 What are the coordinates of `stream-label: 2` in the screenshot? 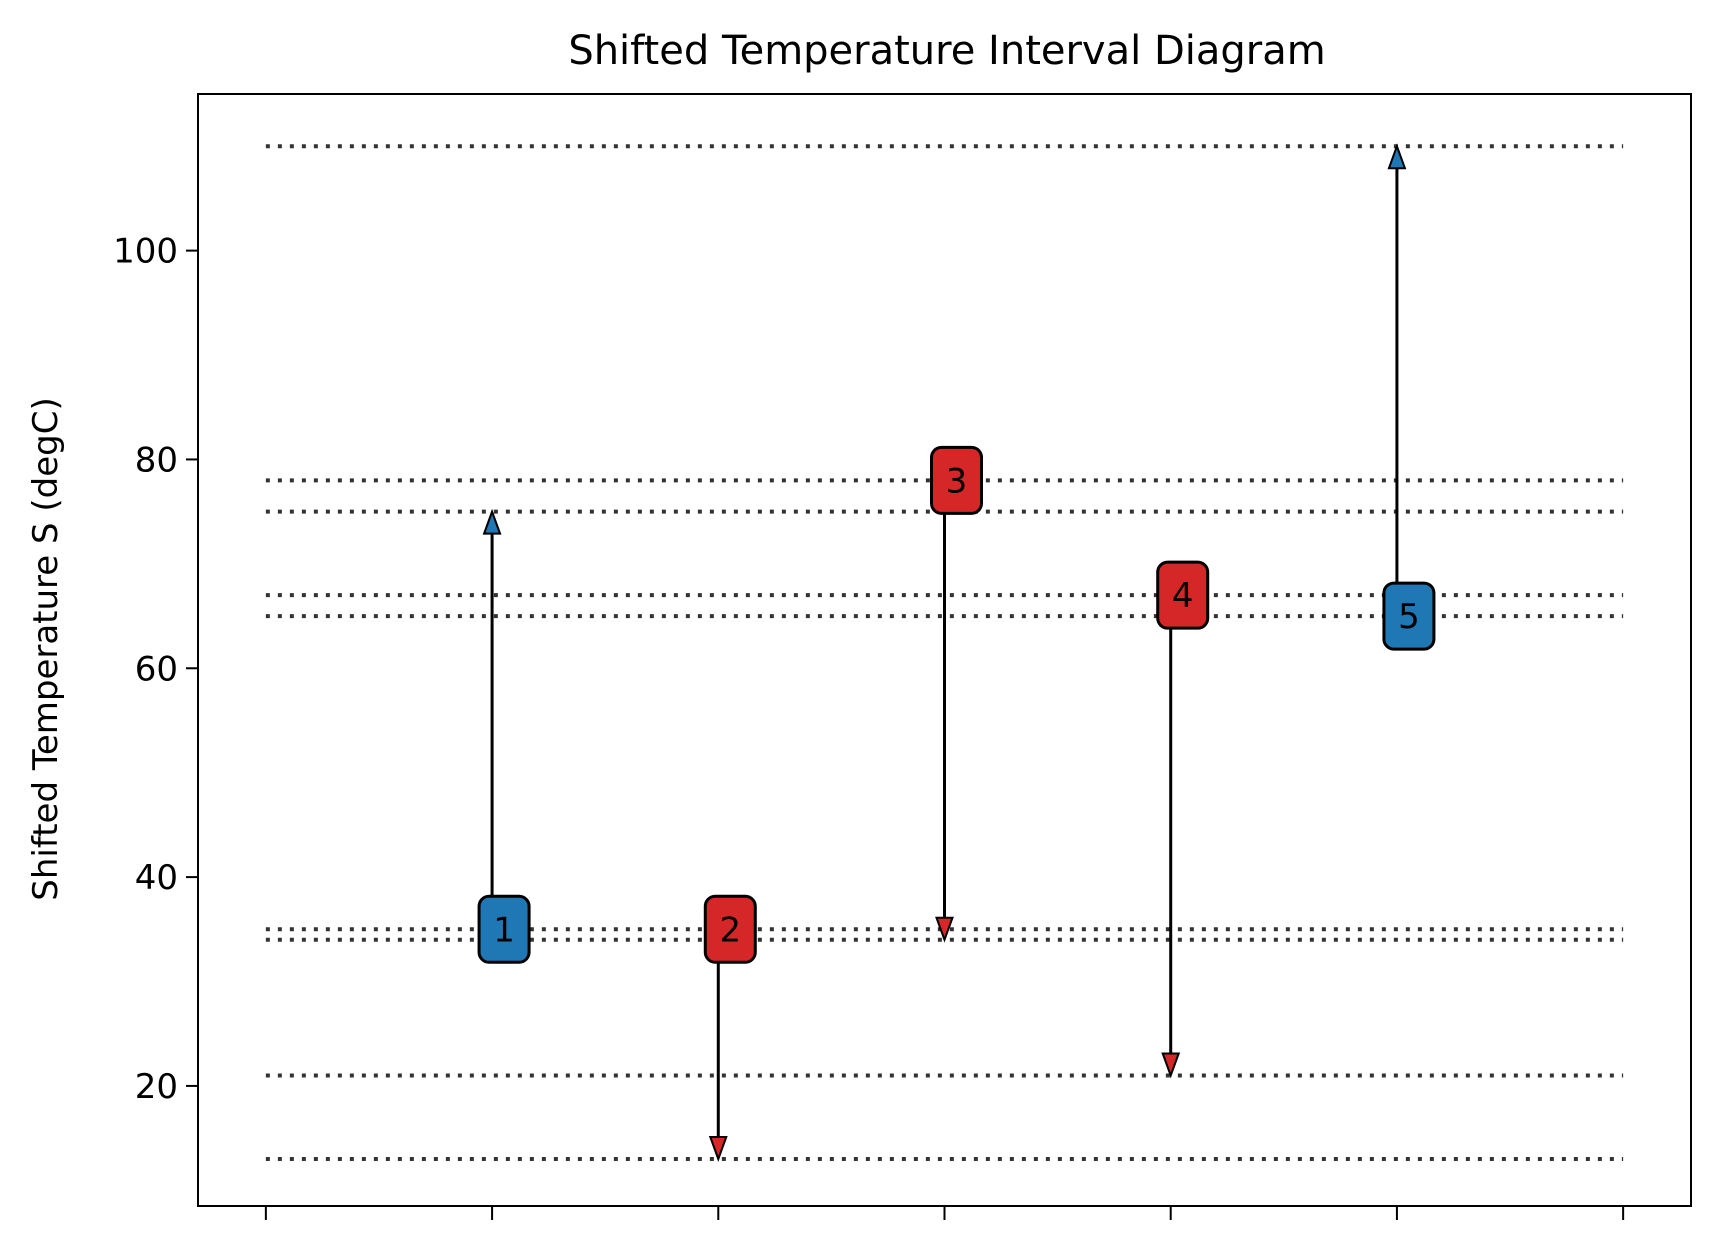 It's located at (730, 930).